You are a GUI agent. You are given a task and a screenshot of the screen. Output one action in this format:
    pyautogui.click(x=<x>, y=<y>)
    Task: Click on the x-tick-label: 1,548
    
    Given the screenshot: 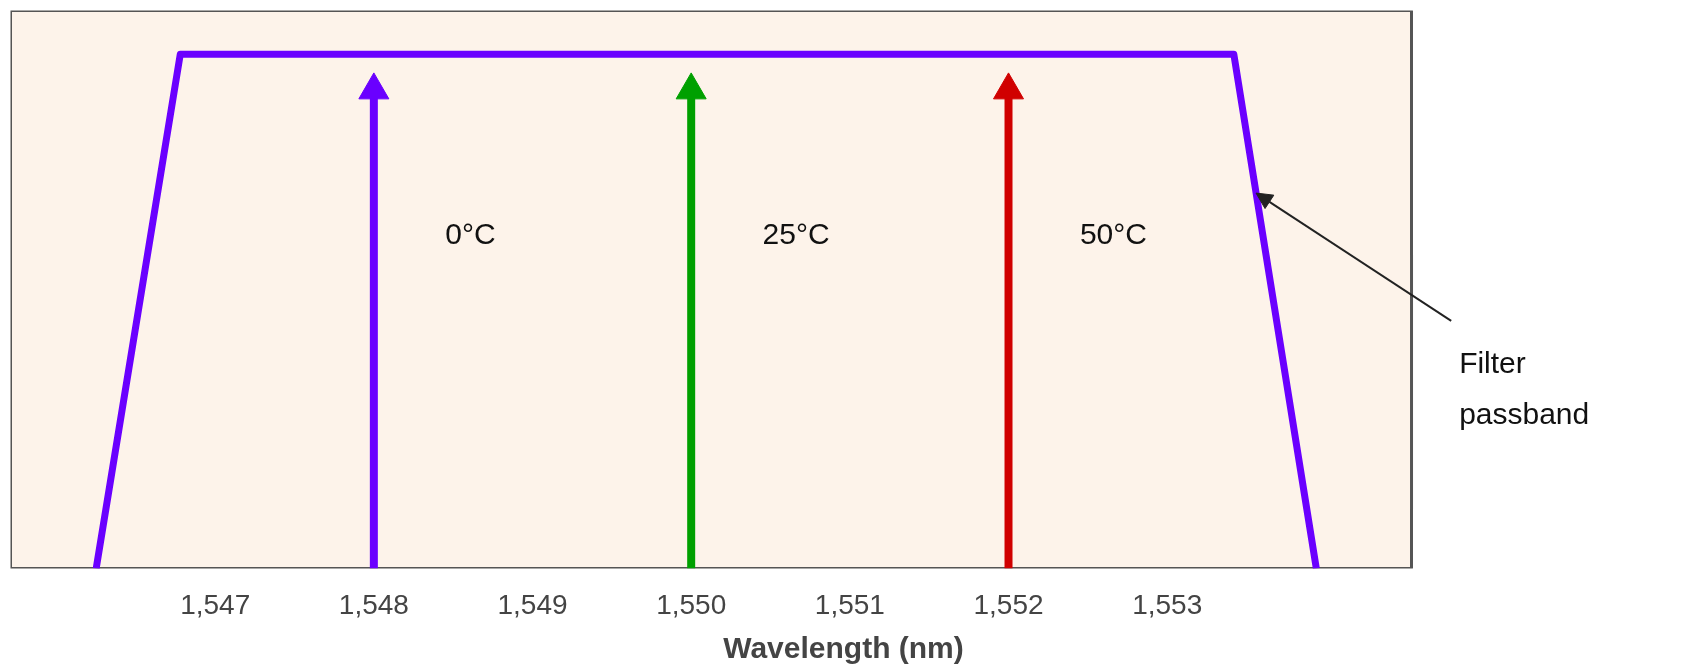 What is the action you would take?
    pyautogui.click(x=373, y=604)
    